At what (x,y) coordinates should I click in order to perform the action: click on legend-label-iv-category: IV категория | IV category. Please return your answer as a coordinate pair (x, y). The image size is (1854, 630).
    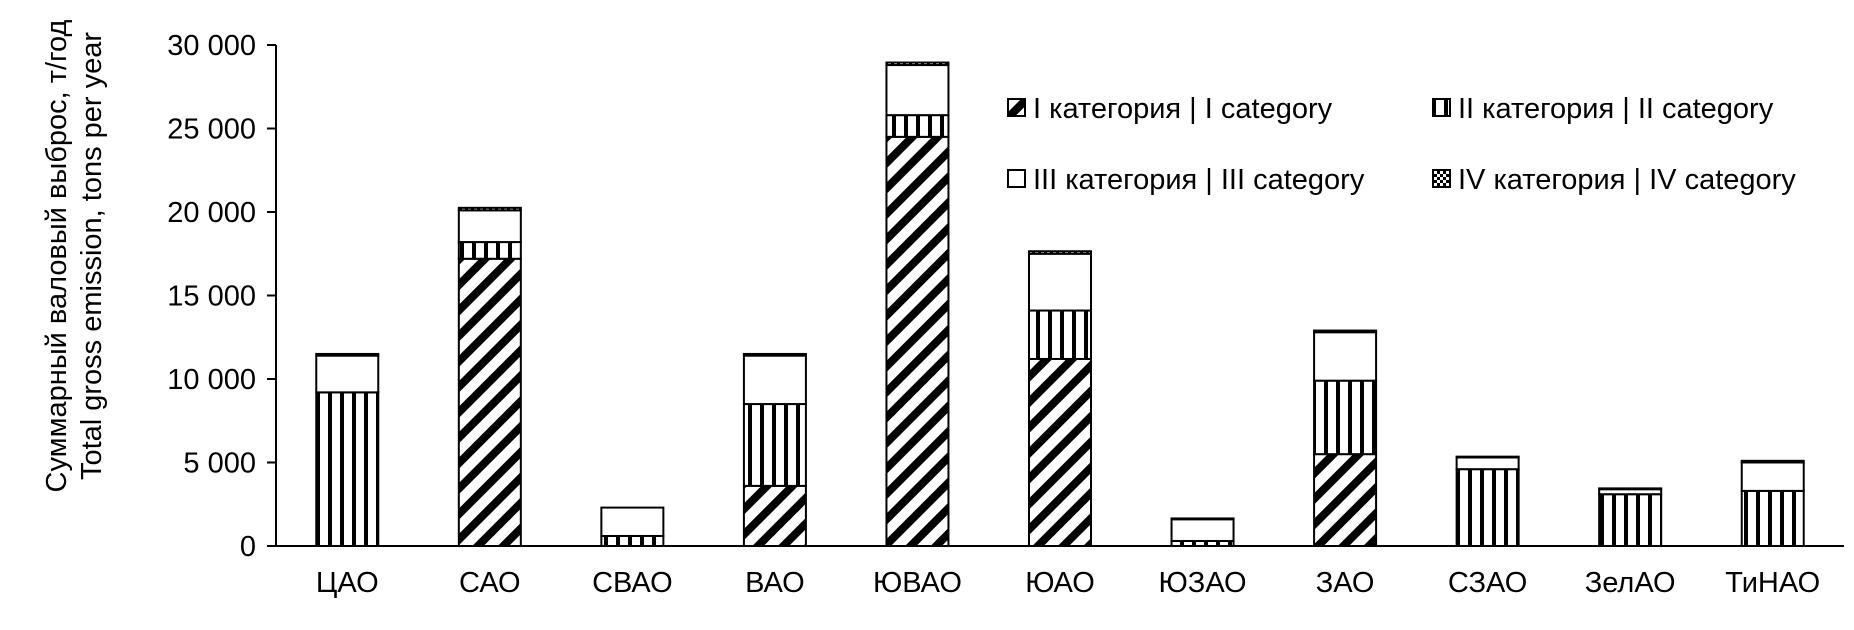
    Looking at the image, I should click on (1627, 180).